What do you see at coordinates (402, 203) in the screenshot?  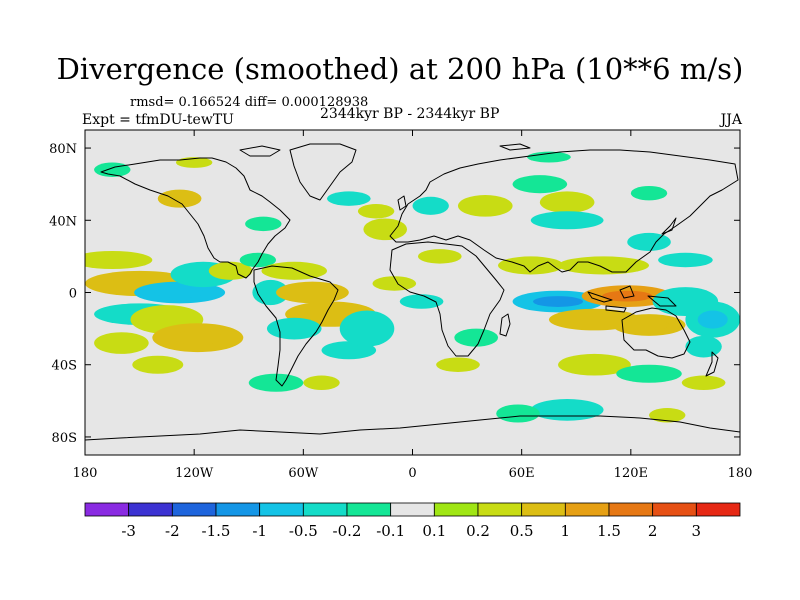 I see `coast-british-isles` at bounding box center [402, 203].